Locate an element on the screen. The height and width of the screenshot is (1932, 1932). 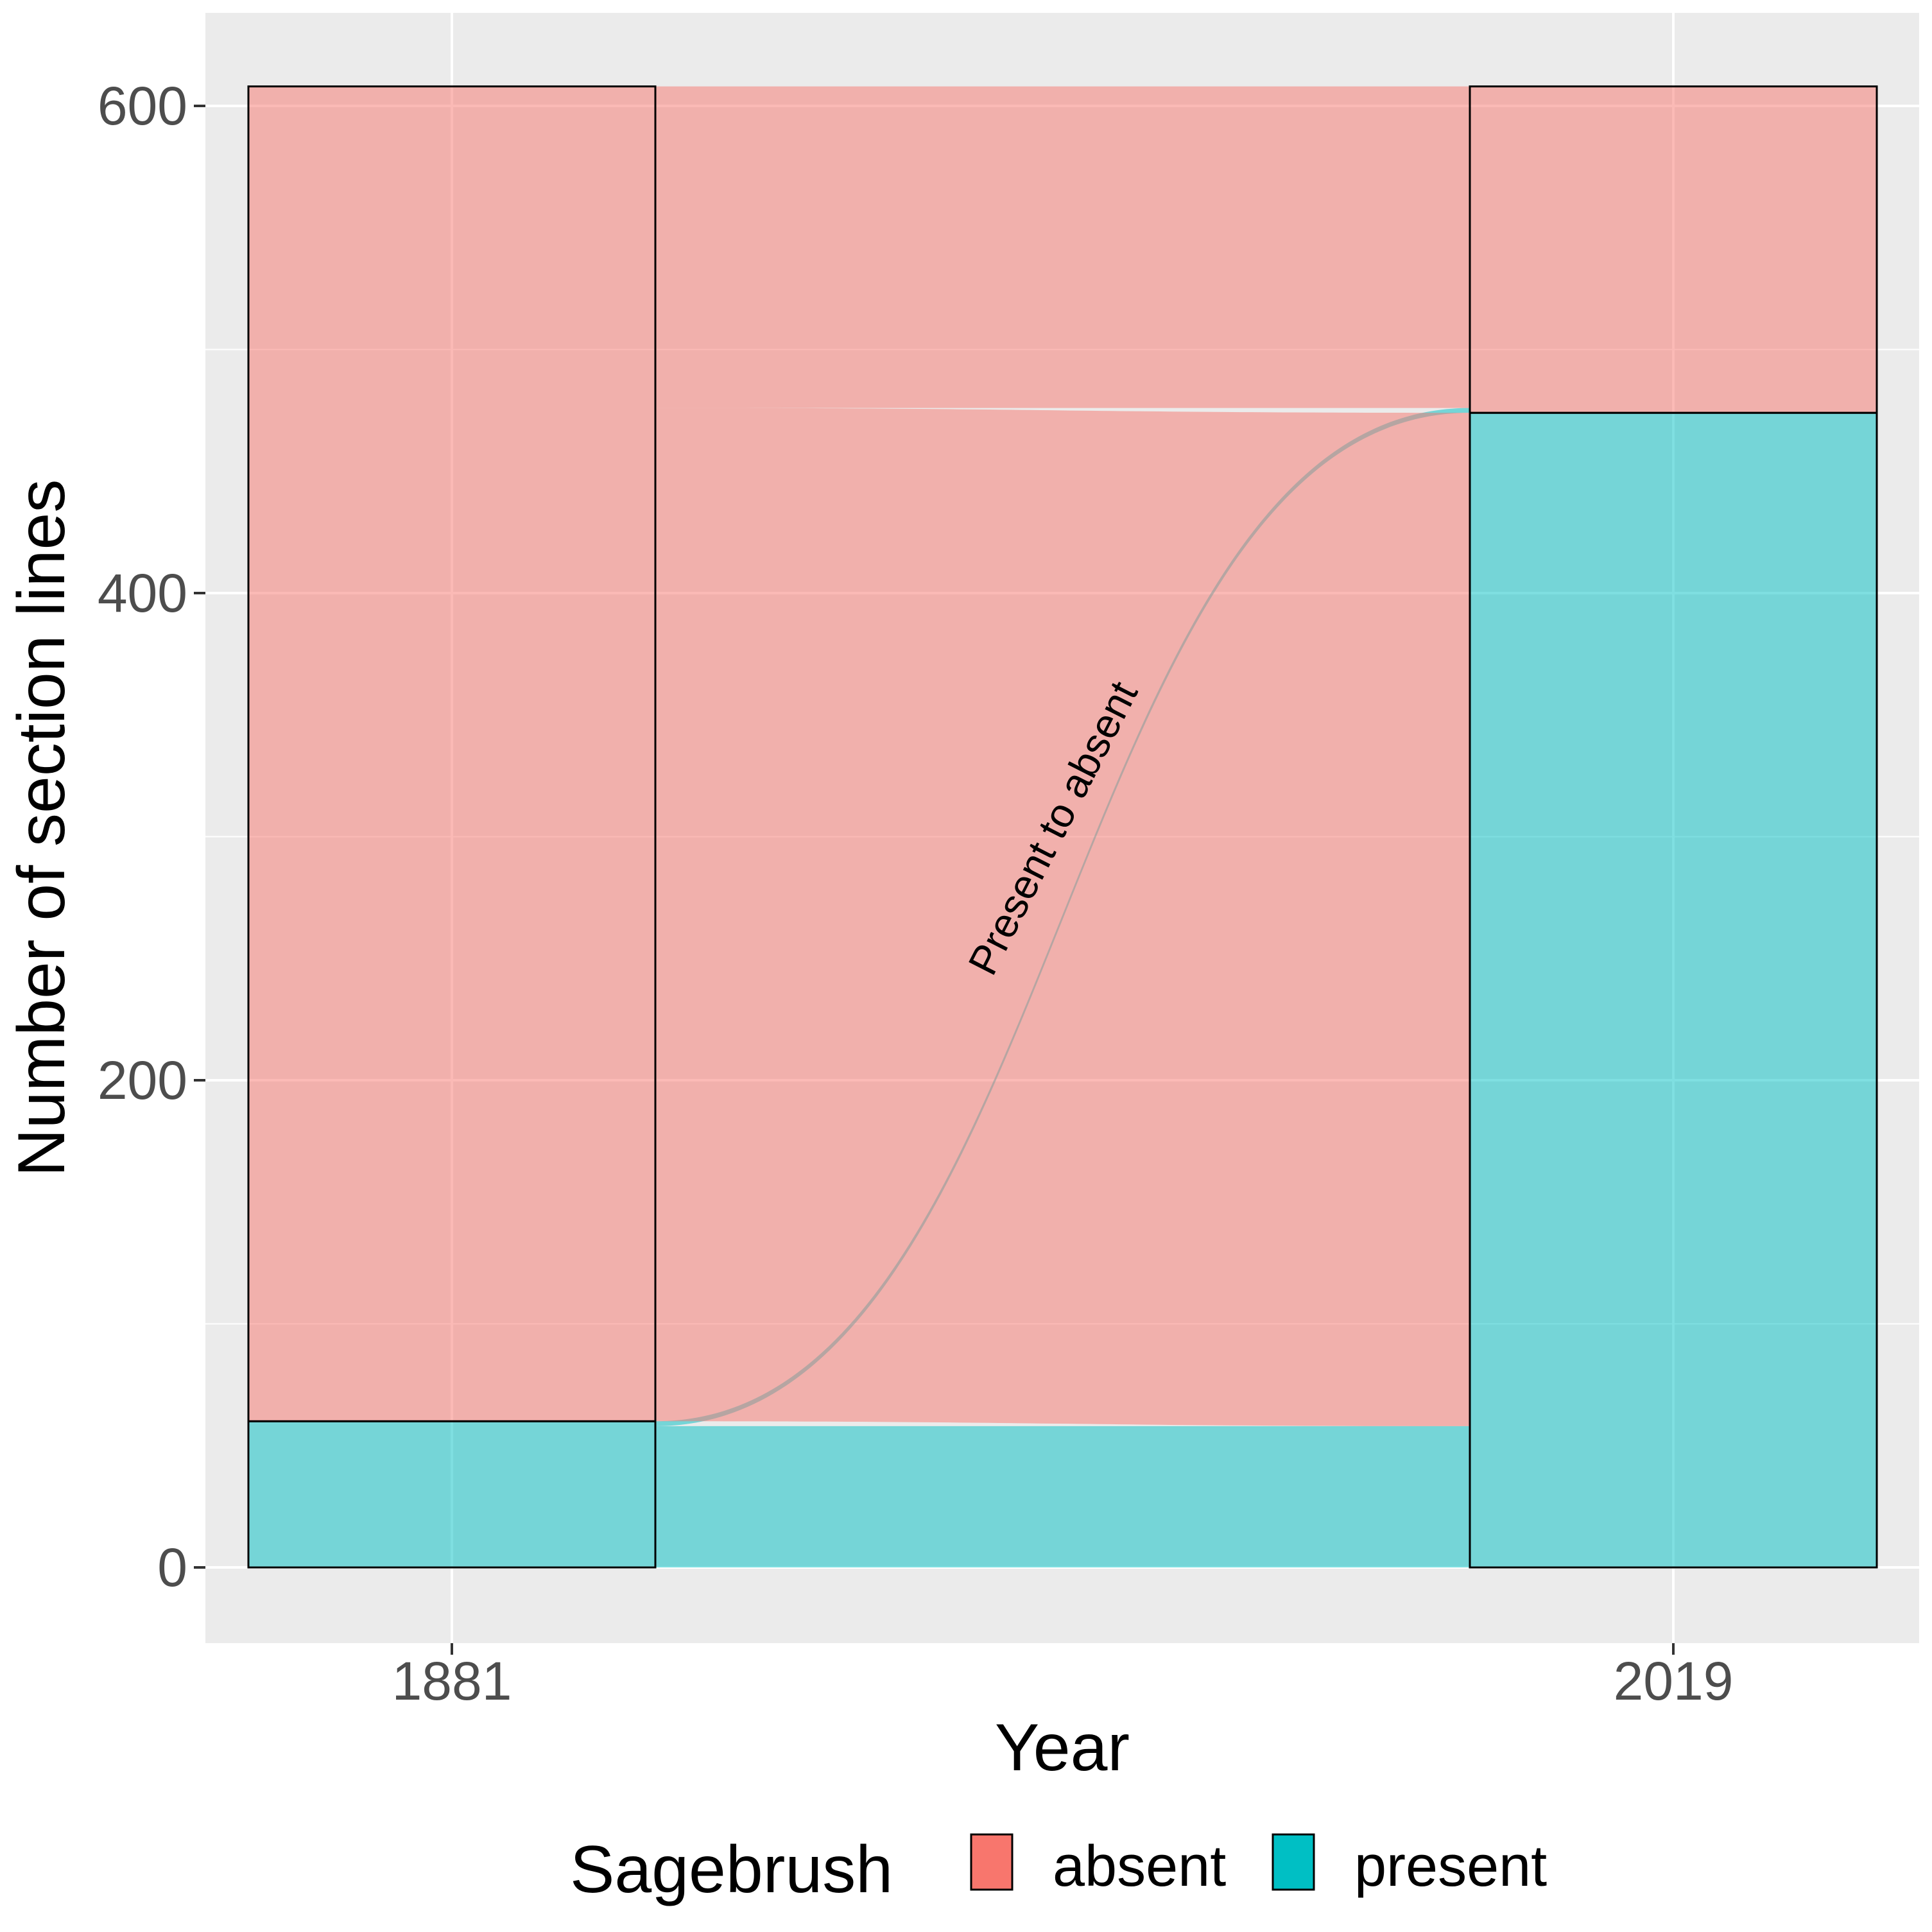
legend: Sagebrush absent present is located at coordinates (1058, 1870).